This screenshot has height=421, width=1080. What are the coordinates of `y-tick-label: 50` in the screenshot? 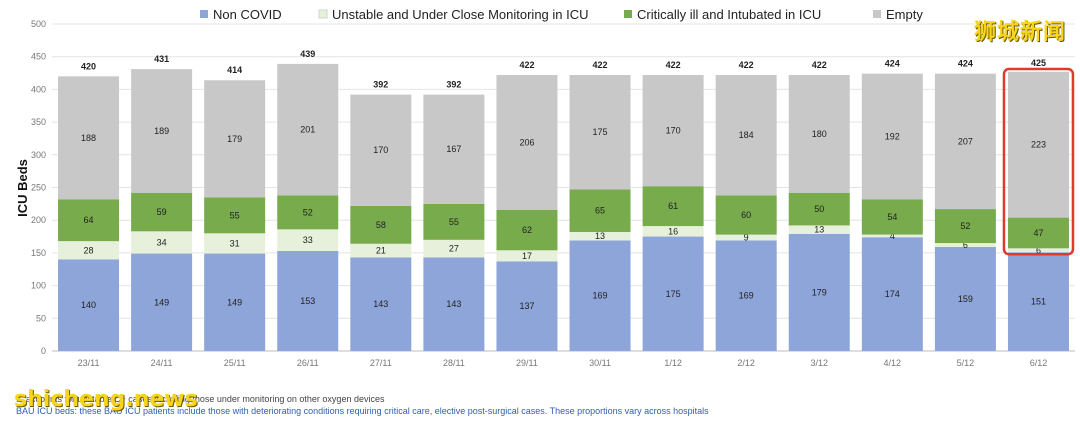 It's located at (41, 318).